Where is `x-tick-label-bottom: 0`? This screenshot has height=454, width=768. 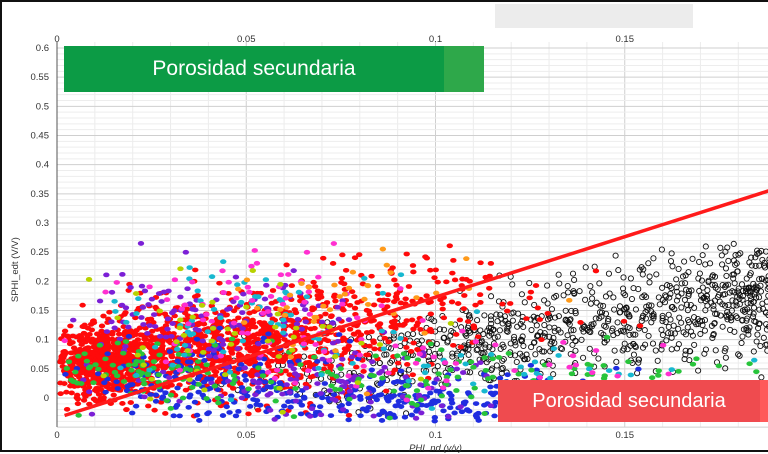
x-tick-label-bottom: 0 is located at coordinates (56, 435).